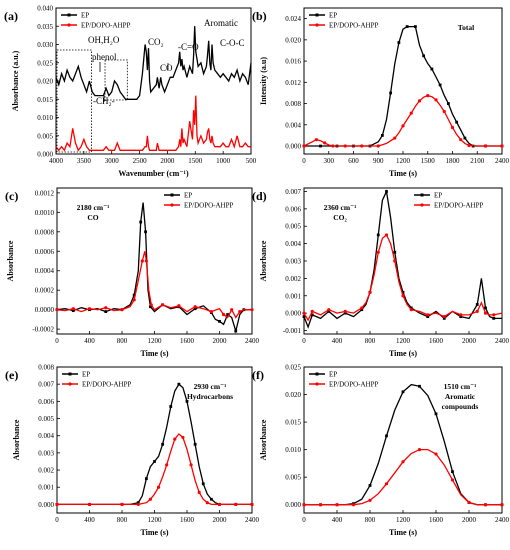 The width and height of the screenshot is (510, 550). Describe the element at coordinates (11, 196) in the screenshot. I see `panel-label: (c)` at that location.